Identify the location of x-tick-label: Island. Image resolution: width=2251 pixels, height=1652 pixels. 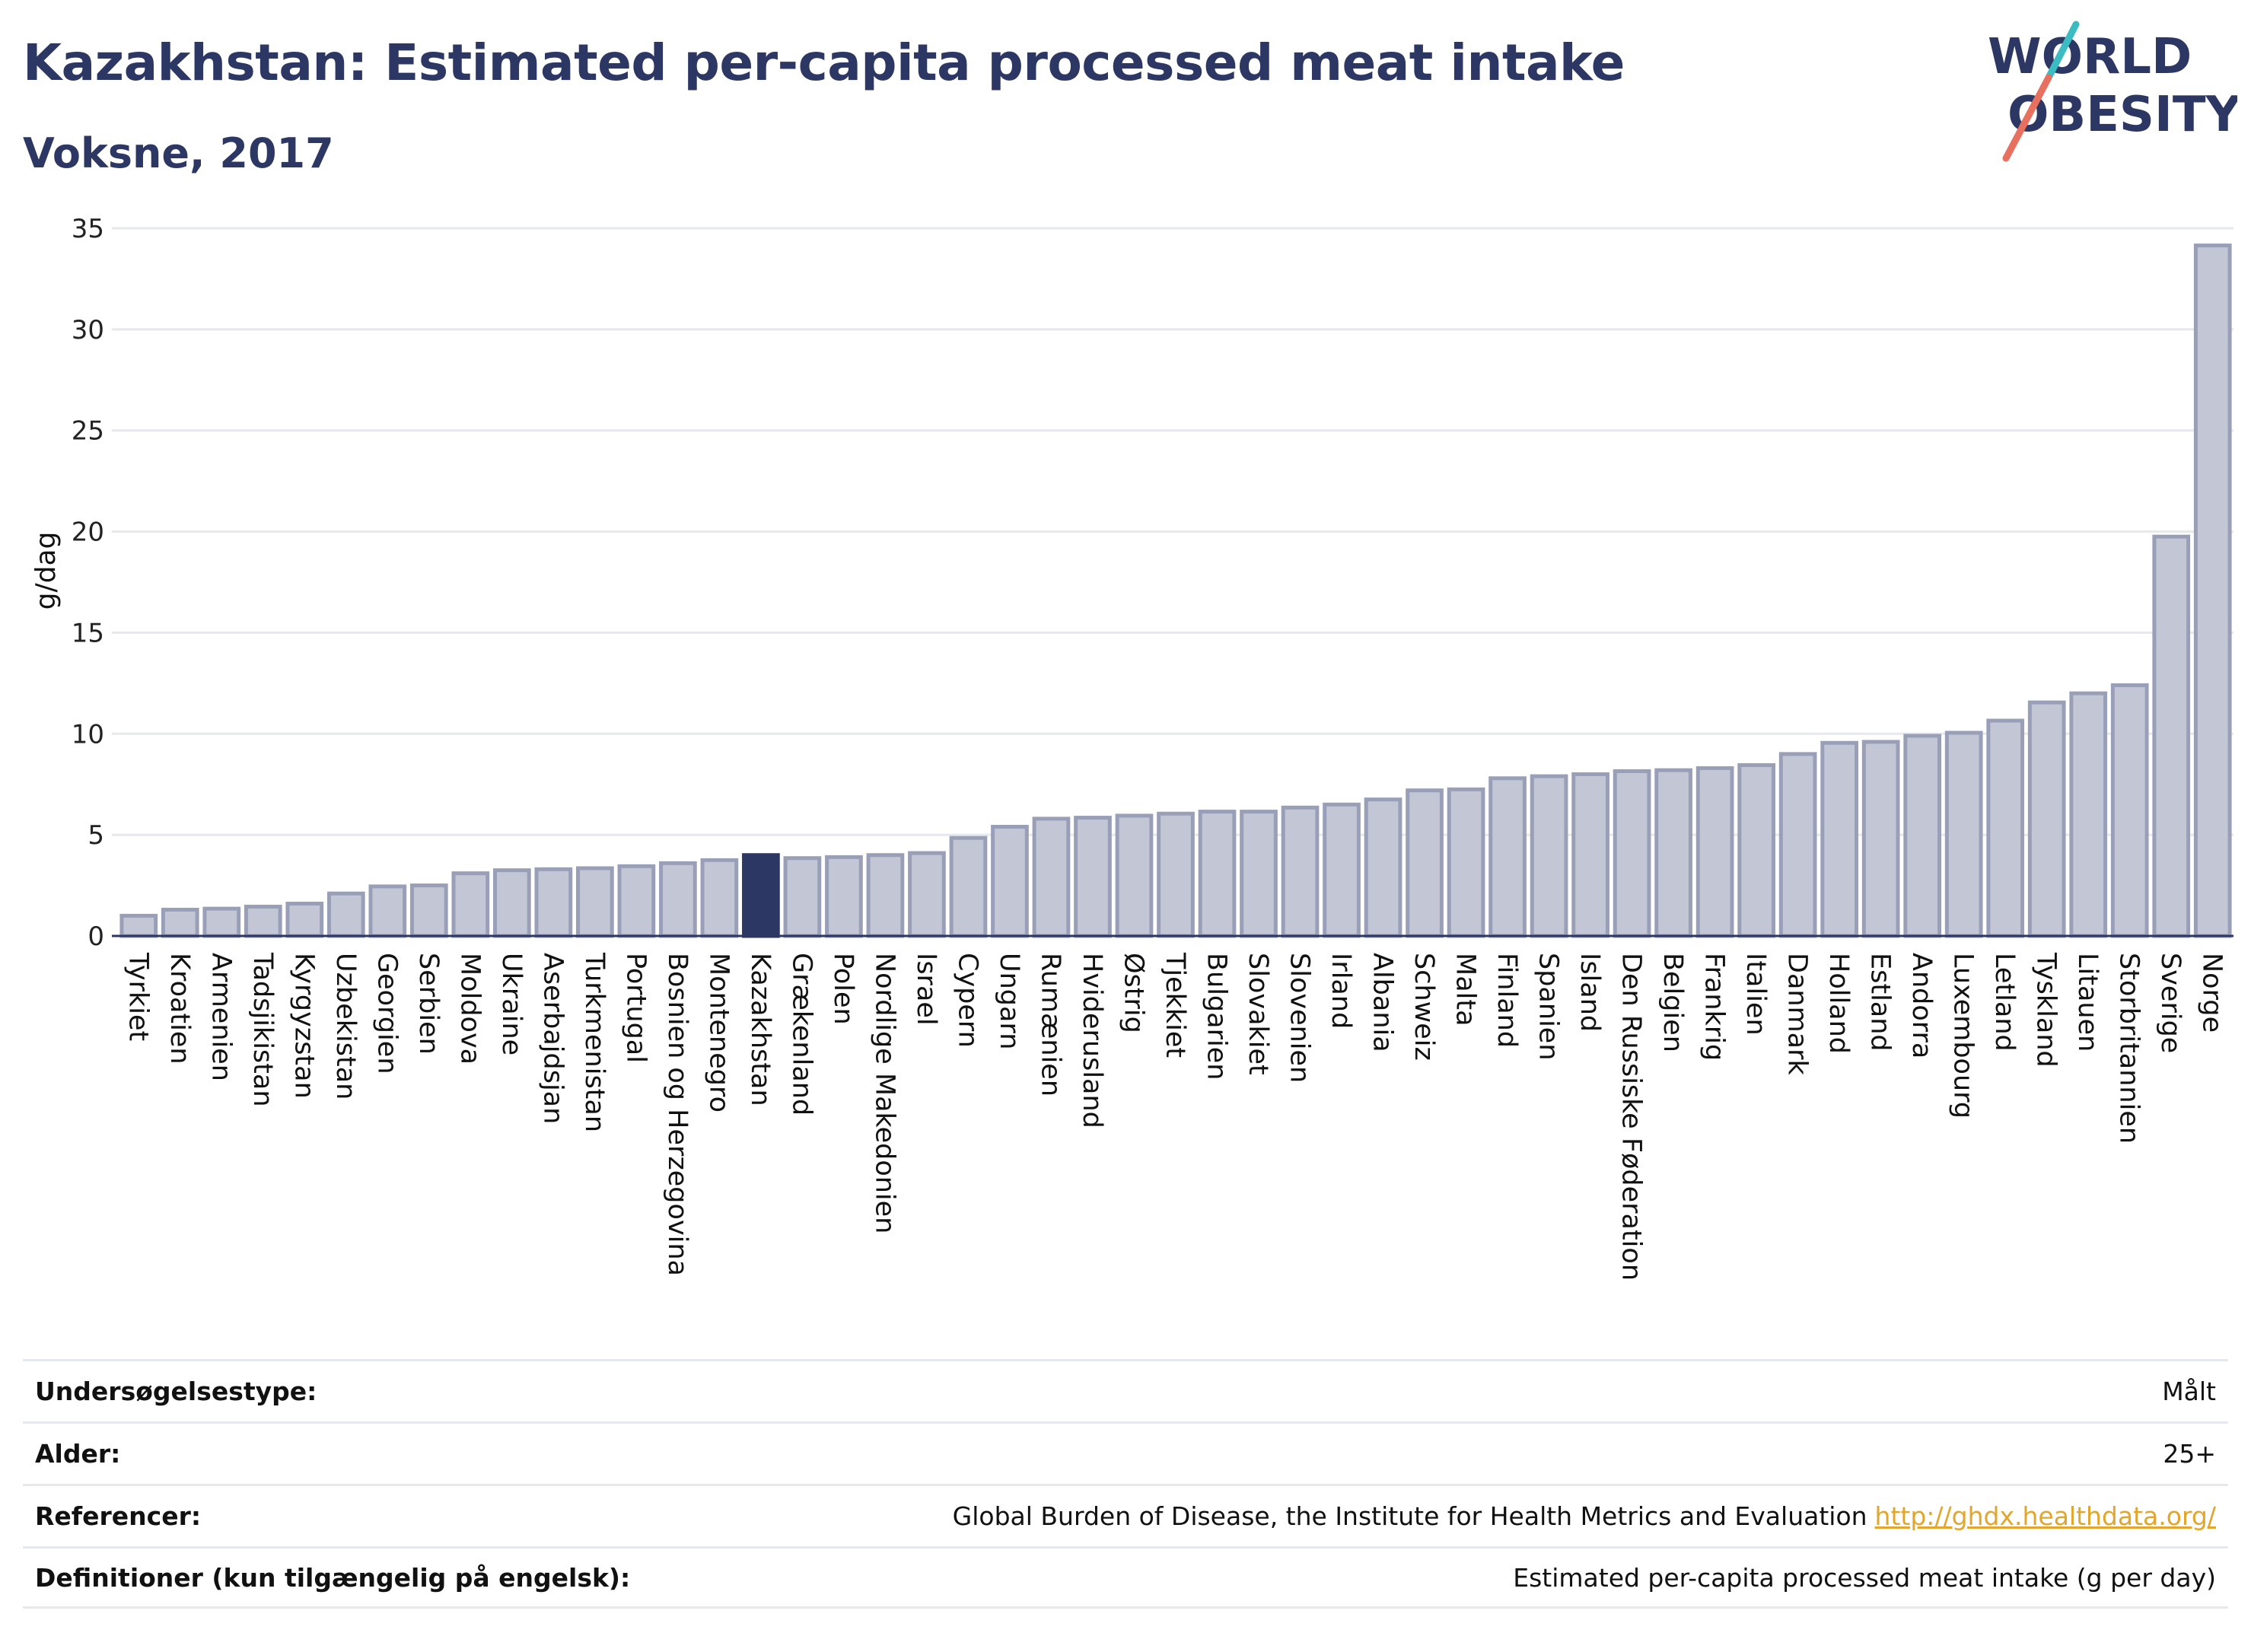
(1589, 993).